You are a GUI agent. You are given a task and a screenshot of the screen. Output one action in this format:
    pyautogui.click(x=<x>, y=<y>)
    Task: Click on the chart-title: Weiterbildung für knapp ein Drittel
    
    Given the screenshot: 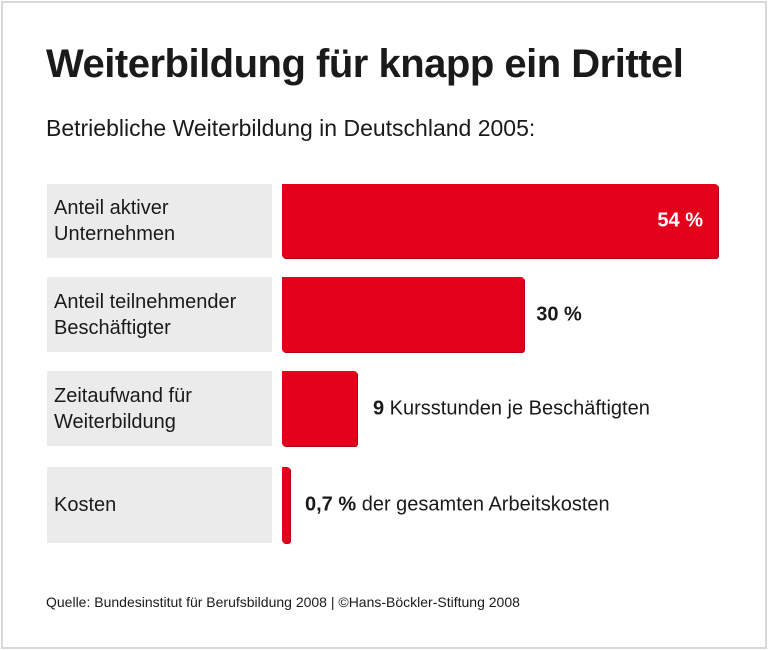 What is the action you would take?
    pyautogui.click(x=365, y=64)
    